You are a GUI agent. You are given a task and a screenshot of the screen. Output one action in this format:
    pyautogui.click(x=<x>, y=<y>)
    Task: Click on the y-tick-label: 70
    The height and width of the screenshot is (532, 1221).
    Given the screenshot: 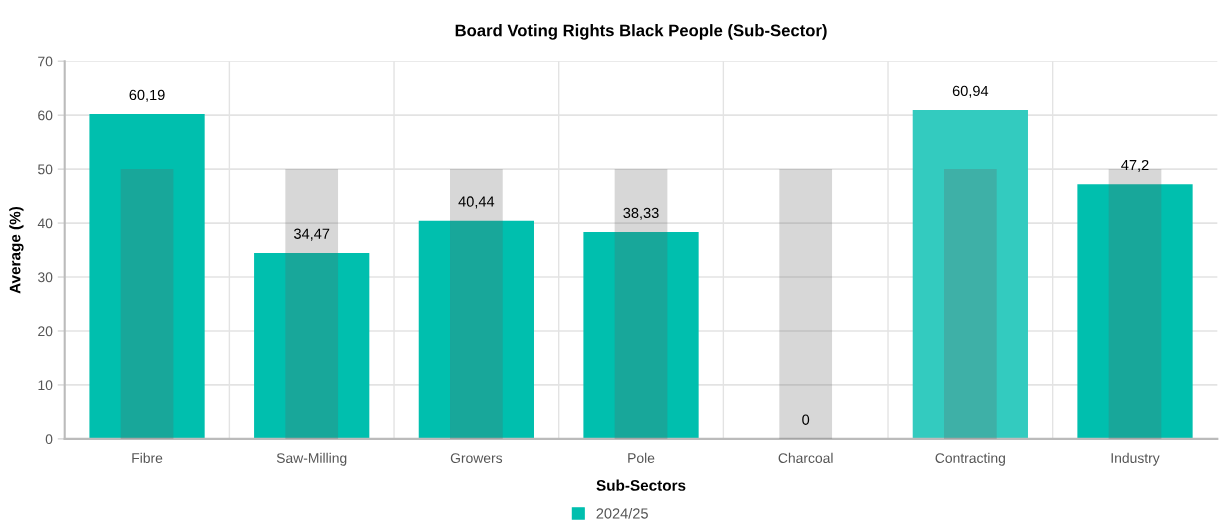 What is the action you would take?
    pyautogui.click(x=45, y=61)
    